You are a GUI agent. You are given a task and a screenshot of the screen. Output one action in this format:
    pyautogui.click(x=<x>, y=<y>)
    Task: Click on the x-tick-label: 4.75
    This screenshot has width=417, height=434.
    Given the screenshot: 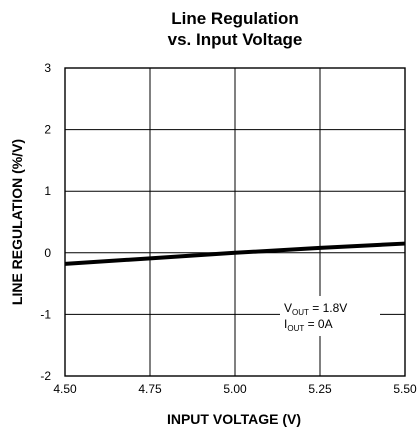 What is the action you would take?
    pyautogui.click(x=150, y=389)
    